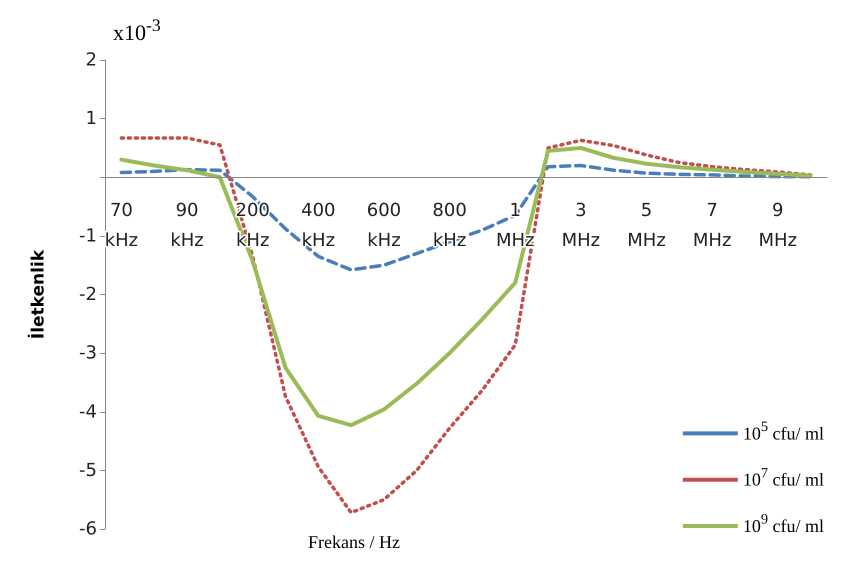 This screenshot has height=563, width=842. I want to click on x-tick-label: 7 MHz, so click(712, 225).